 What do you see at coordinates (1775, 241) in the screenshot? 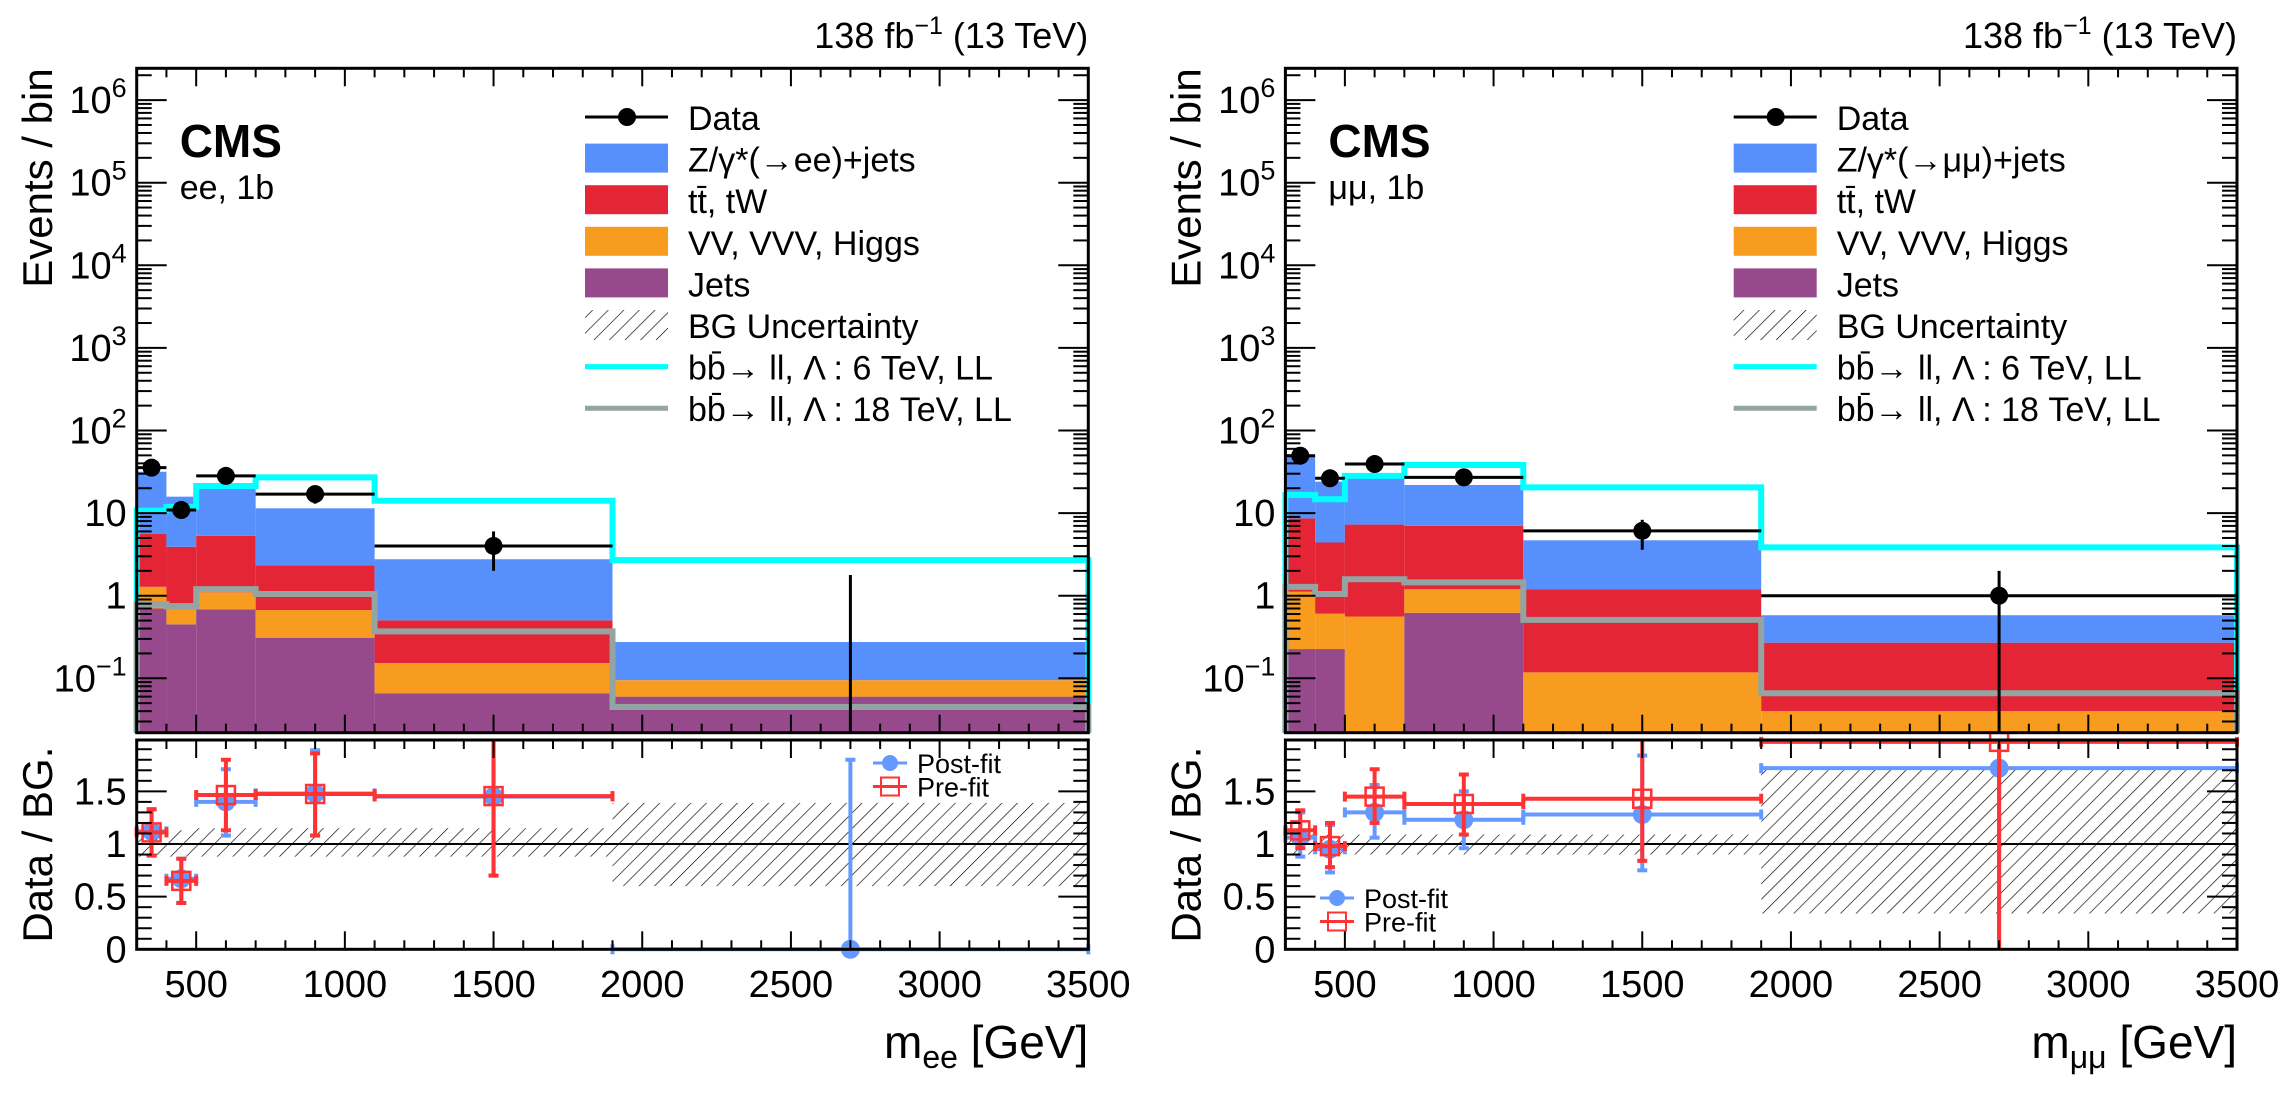
I see `legend-vv-swatch` at bounding box center [1775, 241].